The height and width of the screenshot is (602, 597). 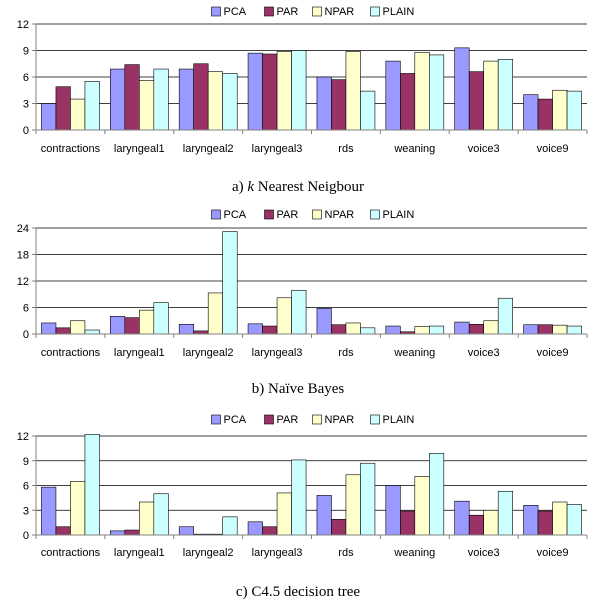 What do you see at coordinates (26, 105) in the screenshot?
I see `y-tick-label: 3` at bounding box center [26, 105].